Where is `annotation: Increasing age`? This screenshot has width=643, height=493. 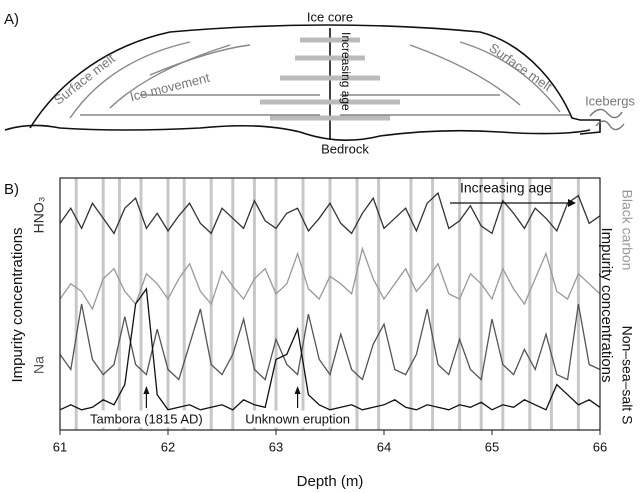 annotation: Increasing age is located at coordinates (506, 188).